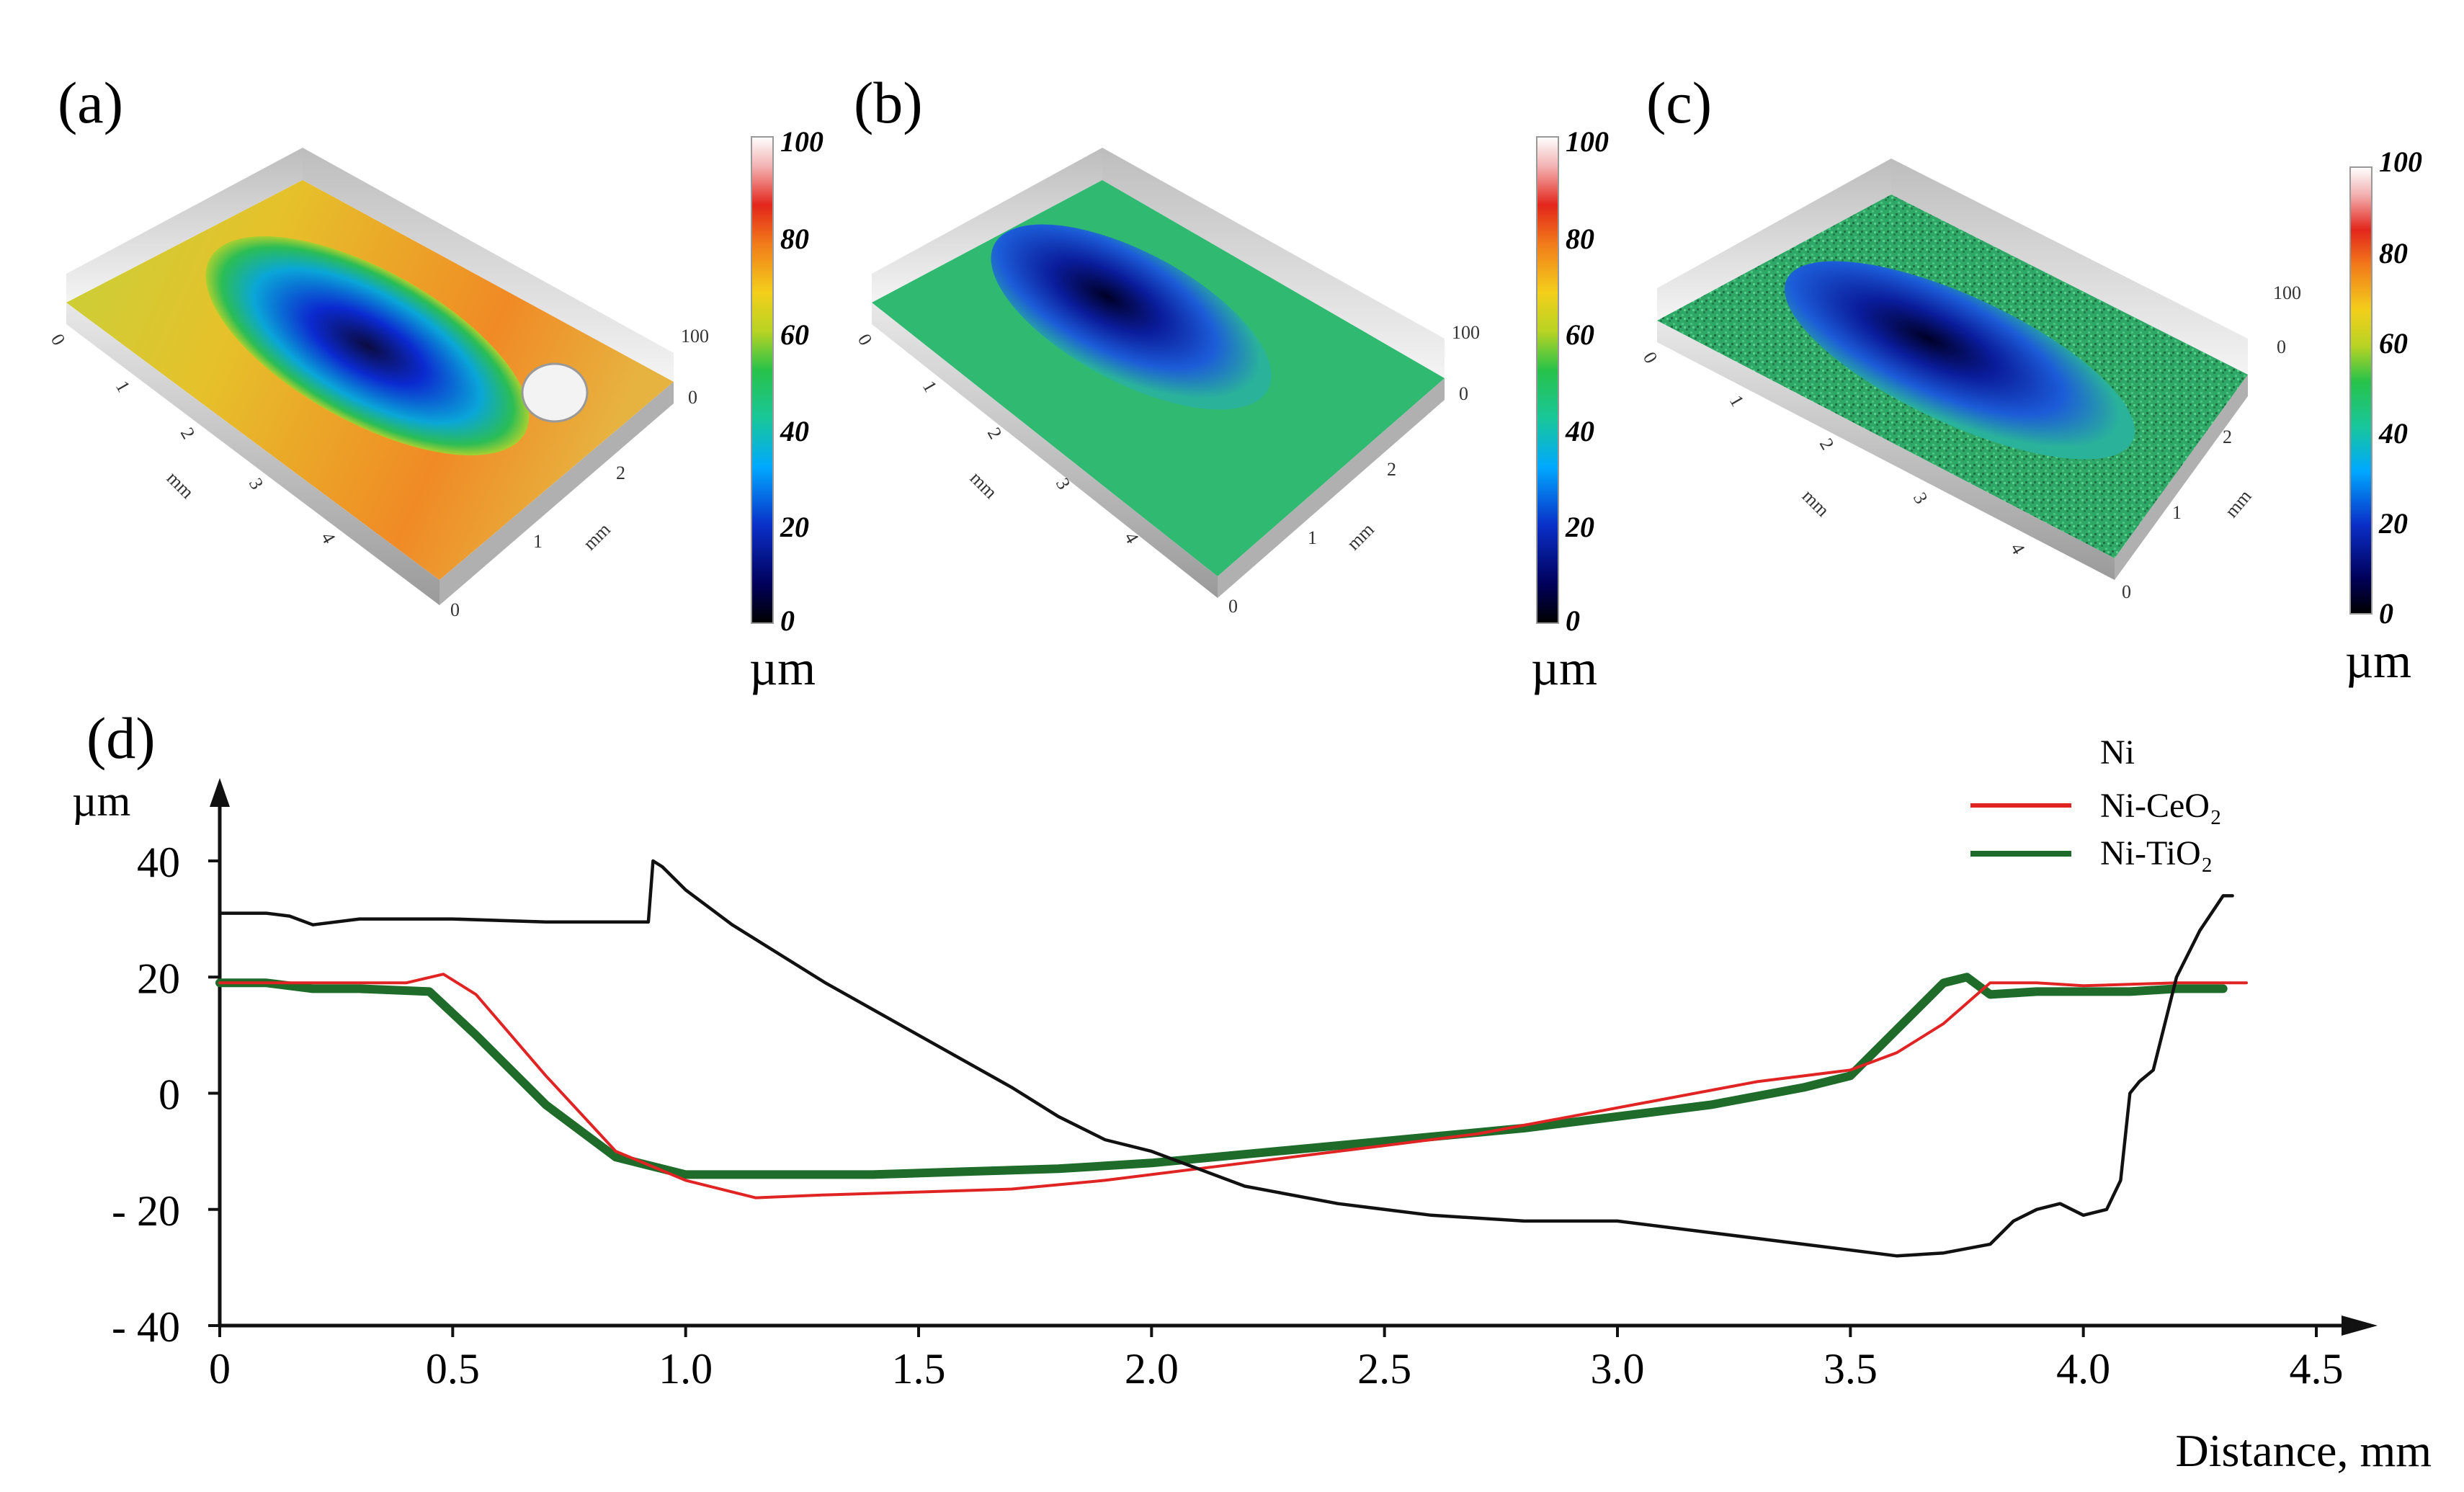  I want to click on colorbar-b-tick: 40, so click(1579, 431).